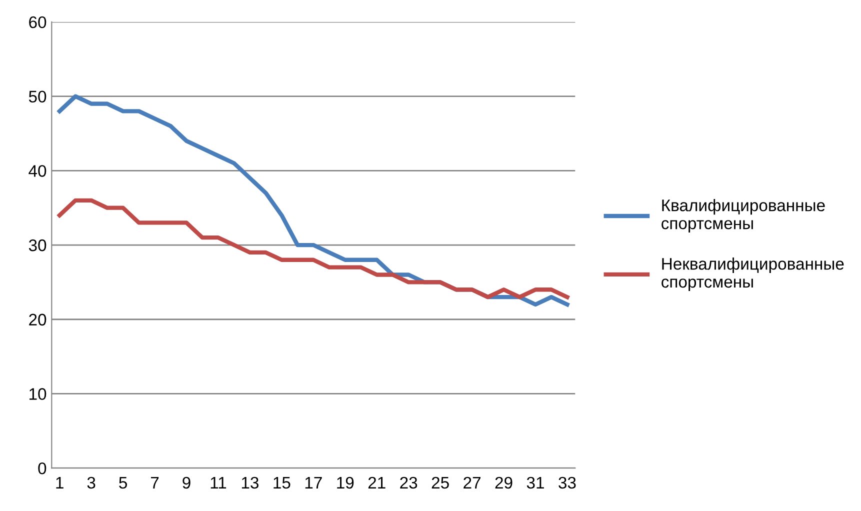 Image resolution: width=861 pixels, height=511 pixels. I want to click on x-tick-label: 29, so click(503, 482).